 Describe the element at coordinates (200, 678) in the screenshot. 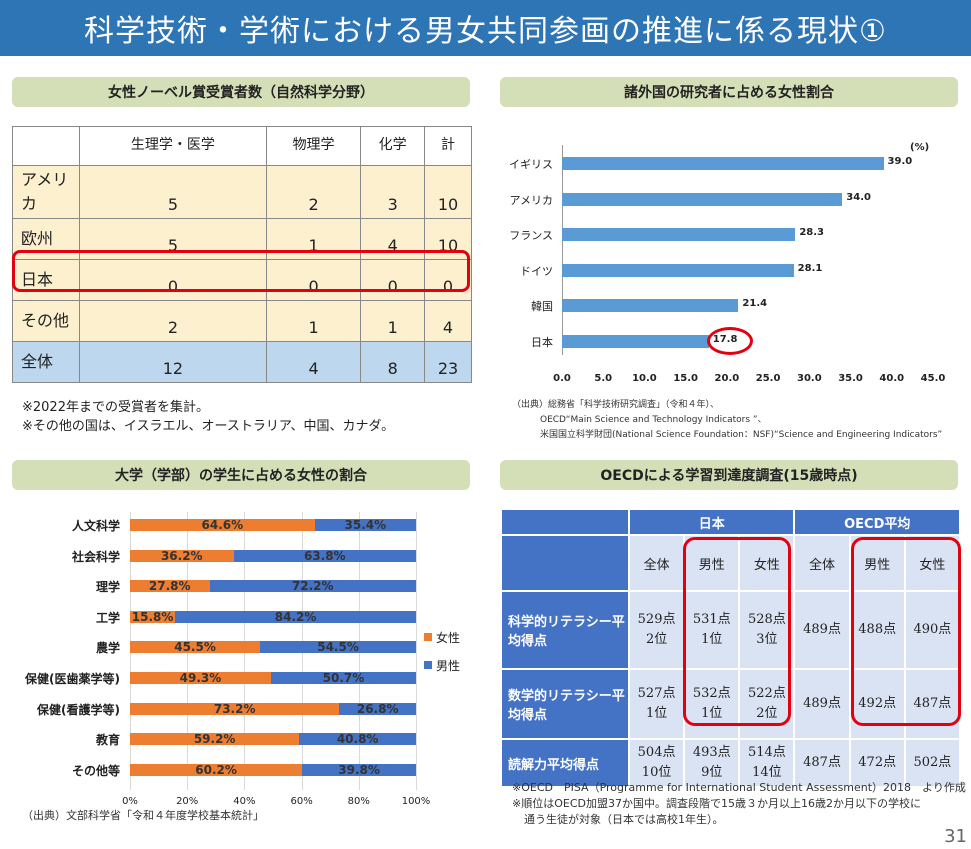

I see `bar-segment: 49.3%` at that location.